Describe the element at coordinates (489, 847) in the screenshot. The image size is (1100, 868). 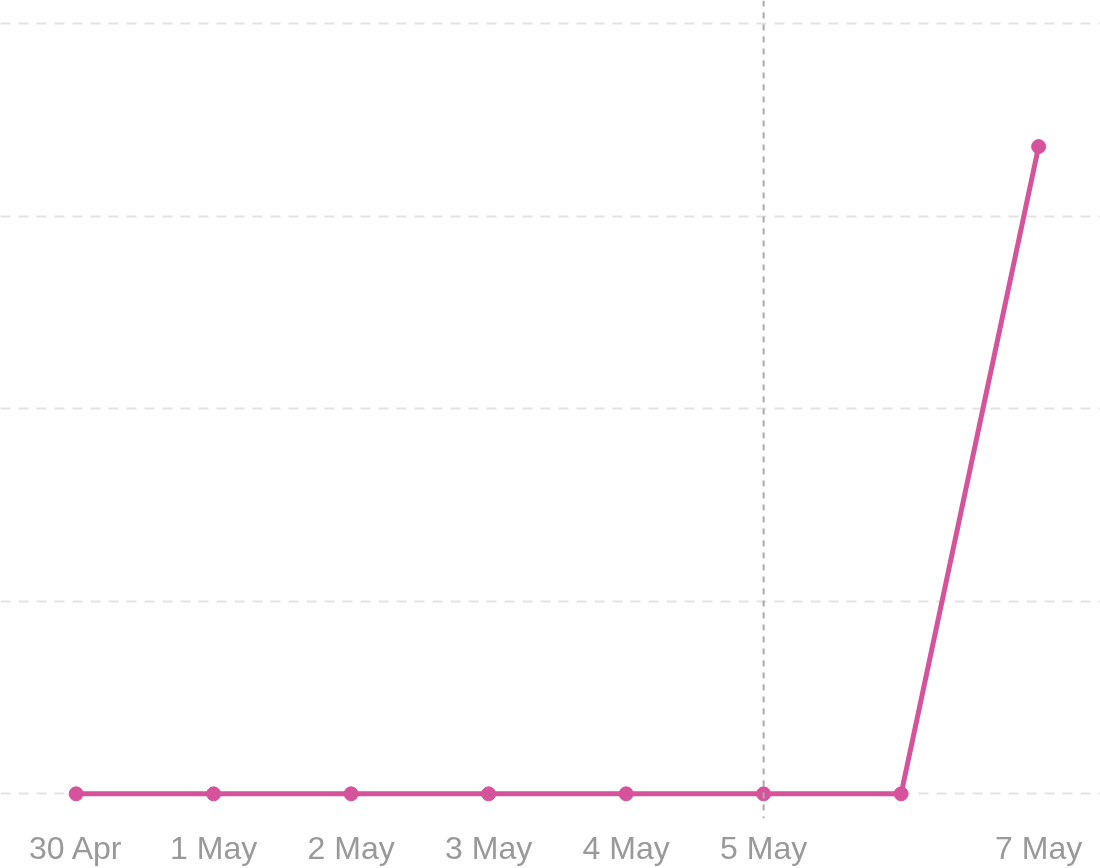
I see `x-tick-label: 3 May` at that location.